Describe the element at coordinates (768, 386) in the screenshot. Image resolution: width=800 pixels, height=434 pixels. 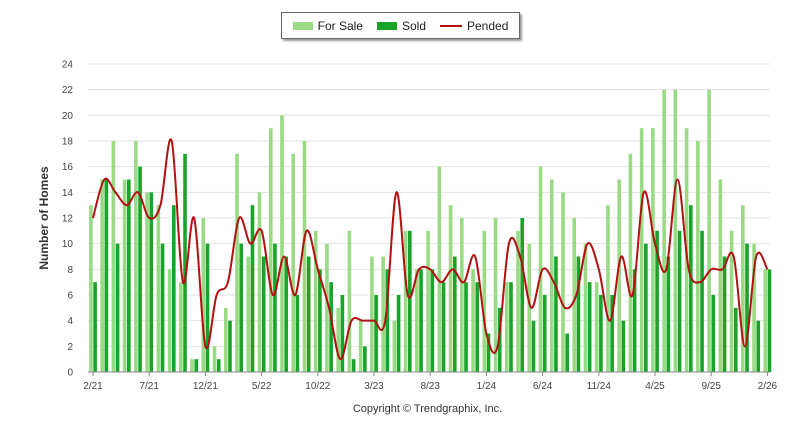
I see `x-tick-label: 2/26` at that location.